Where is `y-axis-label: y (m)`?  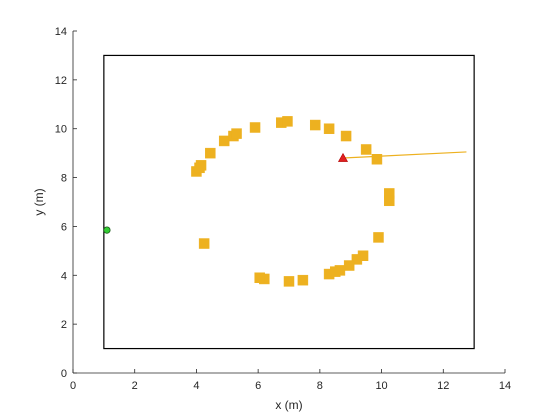 y-axis-label: y (m) is located at coordinates (39, 201).